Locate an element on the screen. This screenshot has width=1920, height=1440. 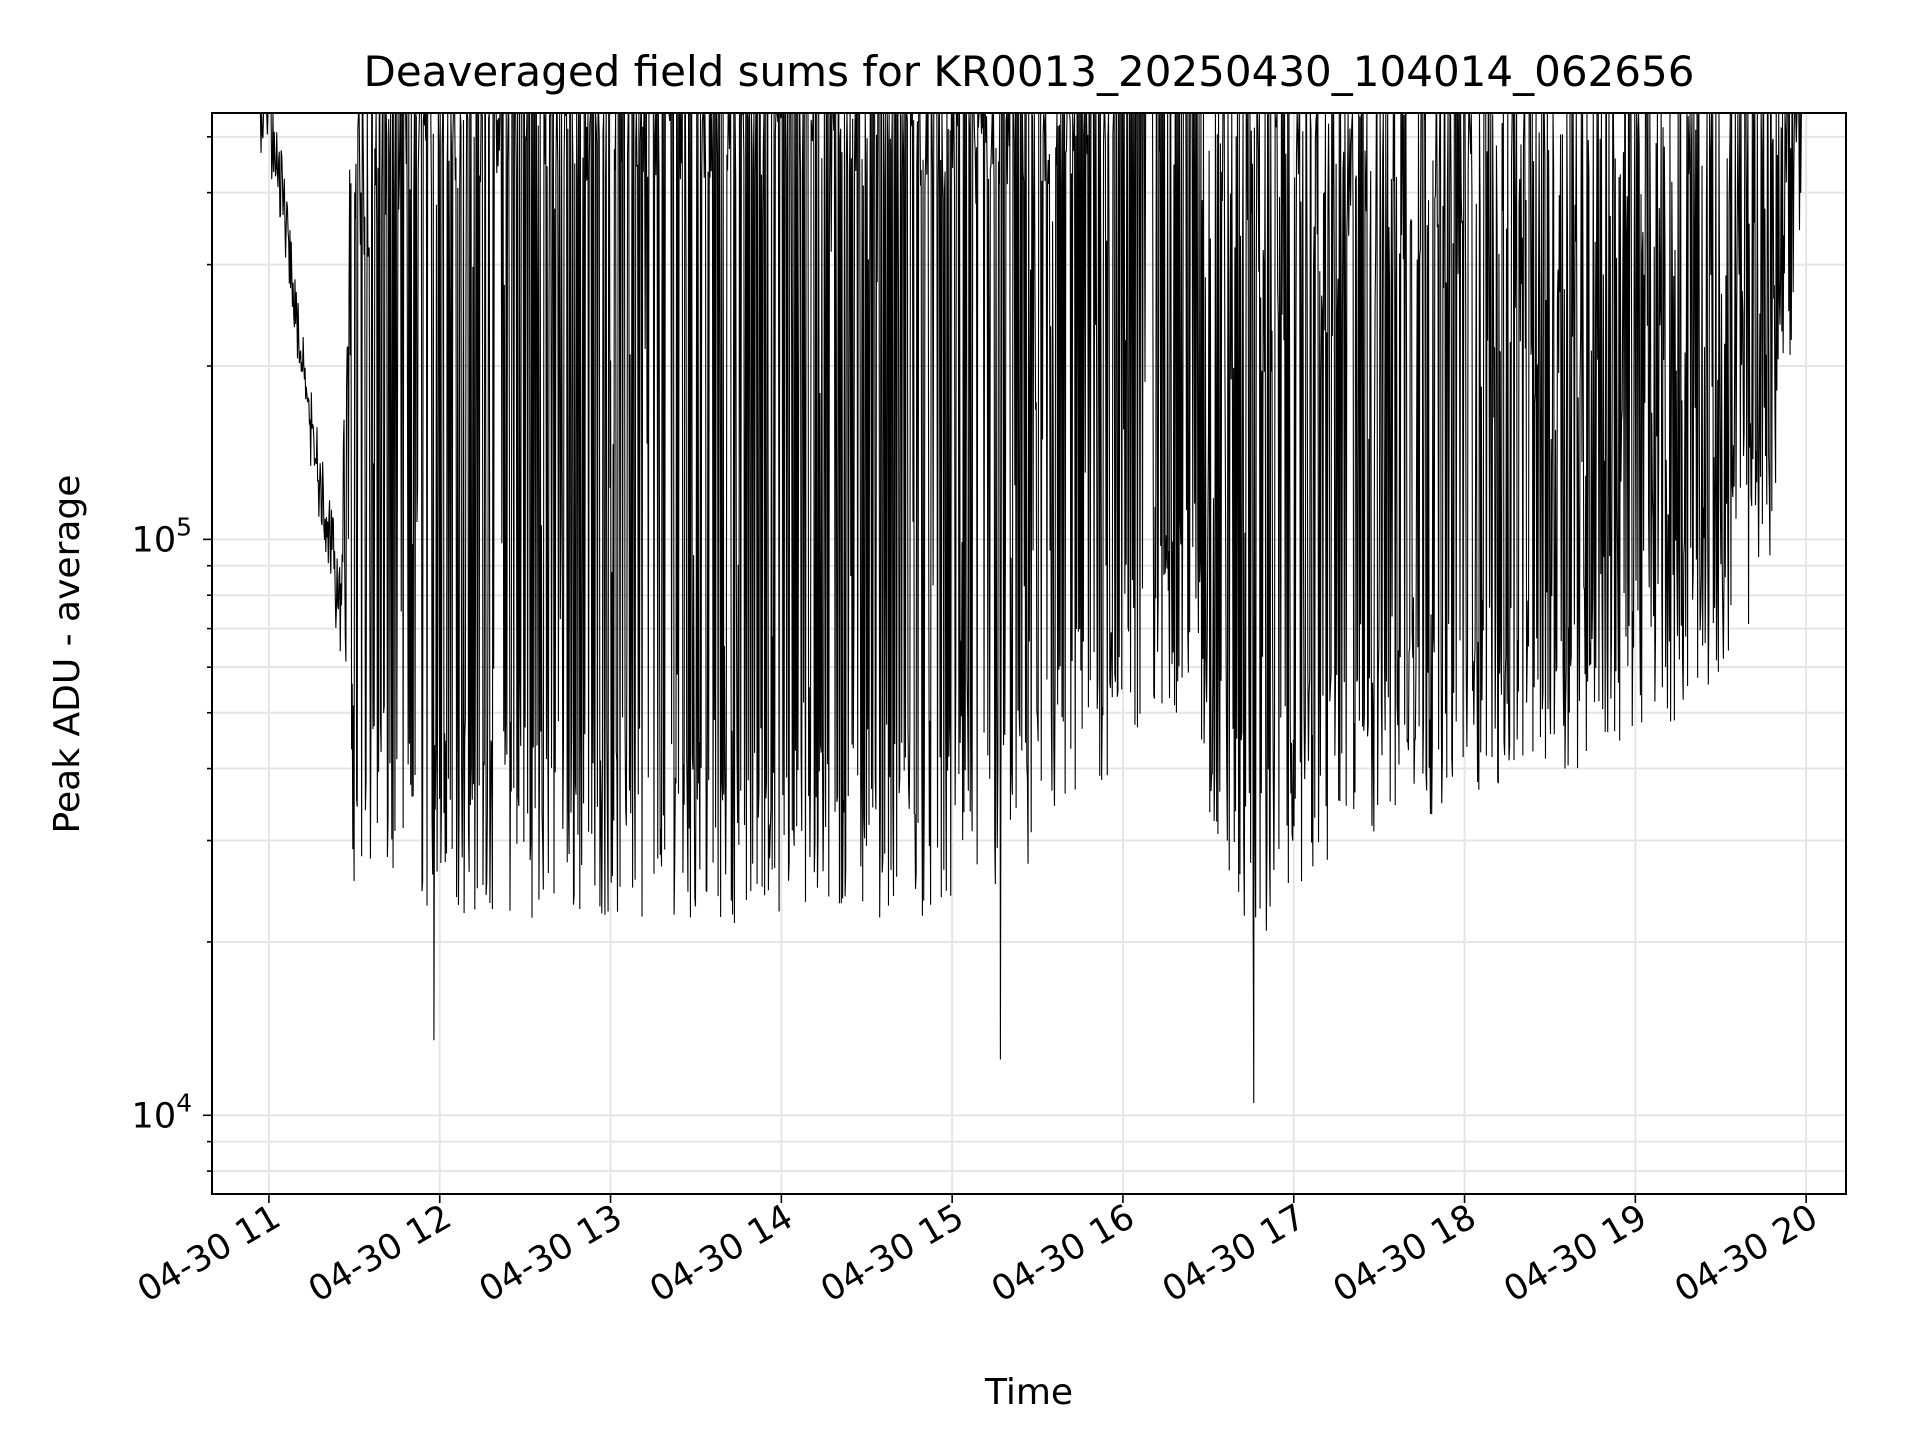
y-axis-label: Peak ADU - average is located at coordinates (67, 654).